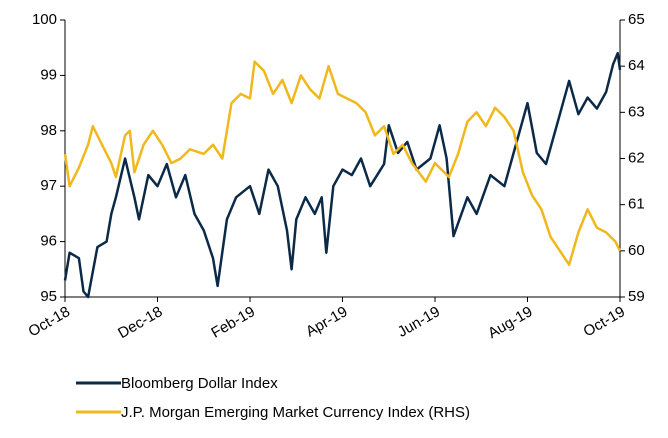 The width and height of the screenshot is (668, 438). Describe the element at coordinates (326, 321) in the screenshot. I see `x-tick-label: Apr-19` at that location.